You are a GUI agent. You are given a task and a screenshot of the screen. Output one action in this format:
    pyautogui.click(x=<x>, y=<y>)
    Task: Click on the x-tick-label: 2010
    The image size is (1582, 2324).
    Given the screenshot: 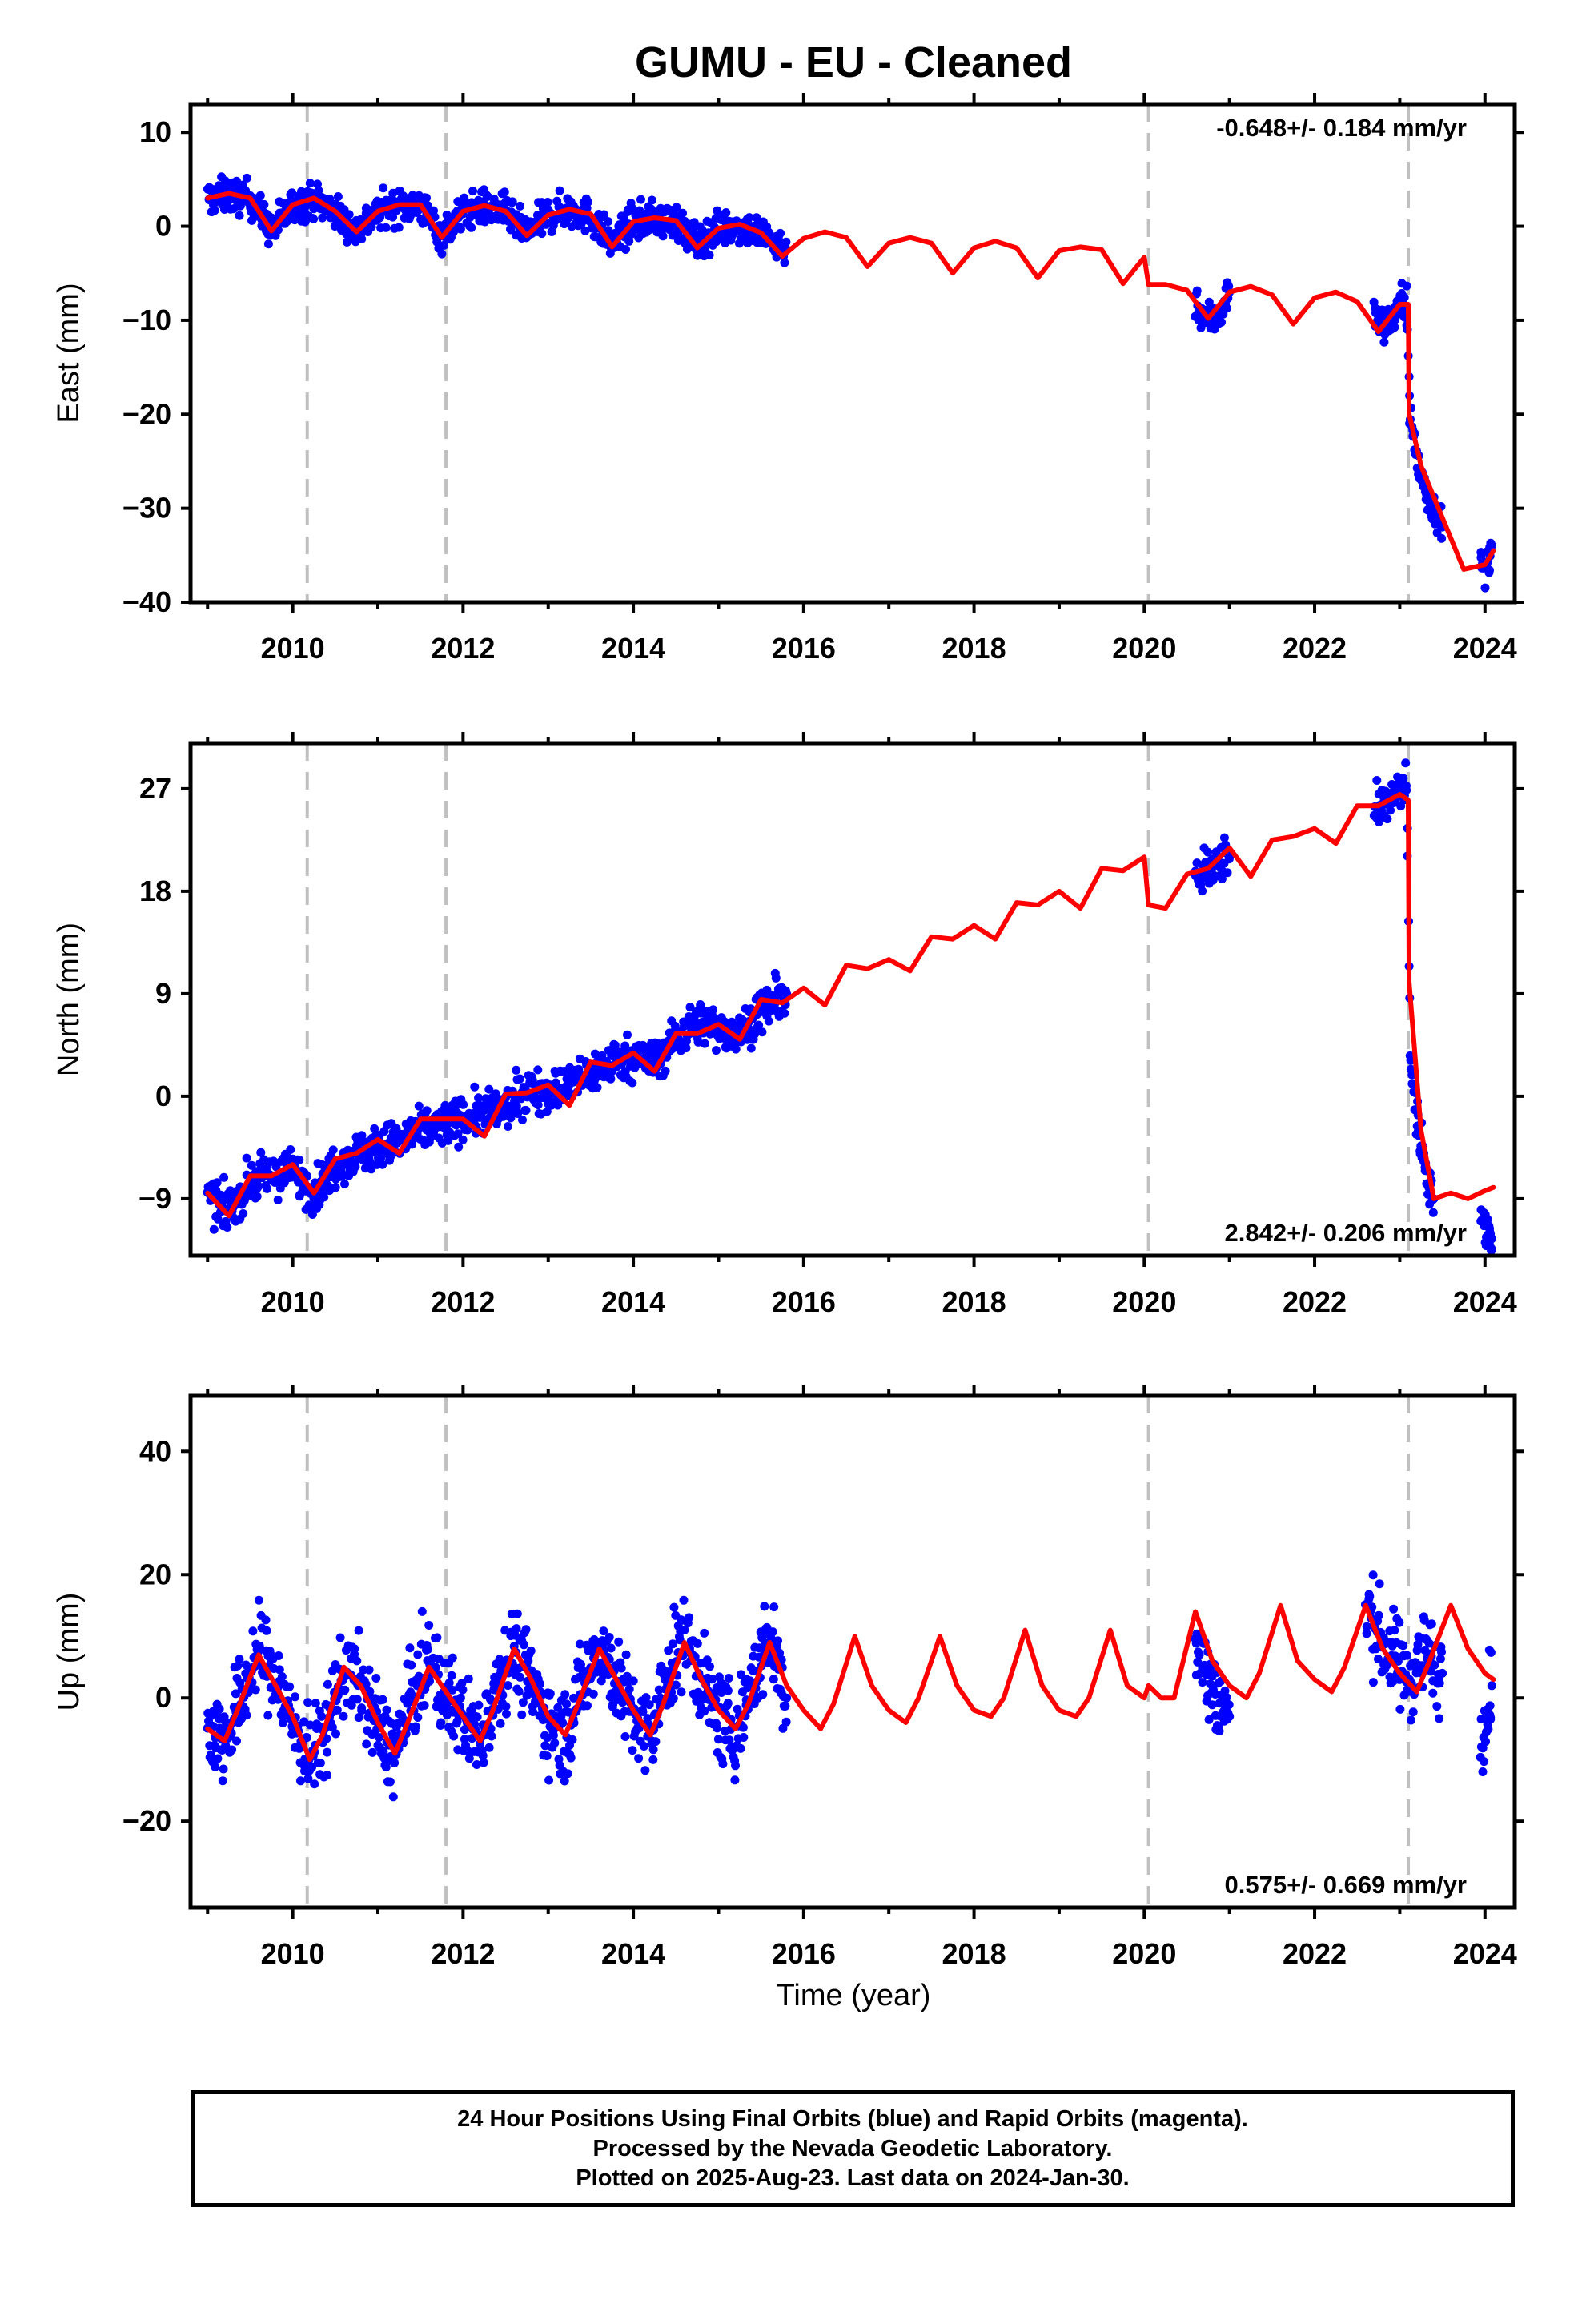 What is the action you would take?
    pyautogui.click(x=293, y=1301)
    